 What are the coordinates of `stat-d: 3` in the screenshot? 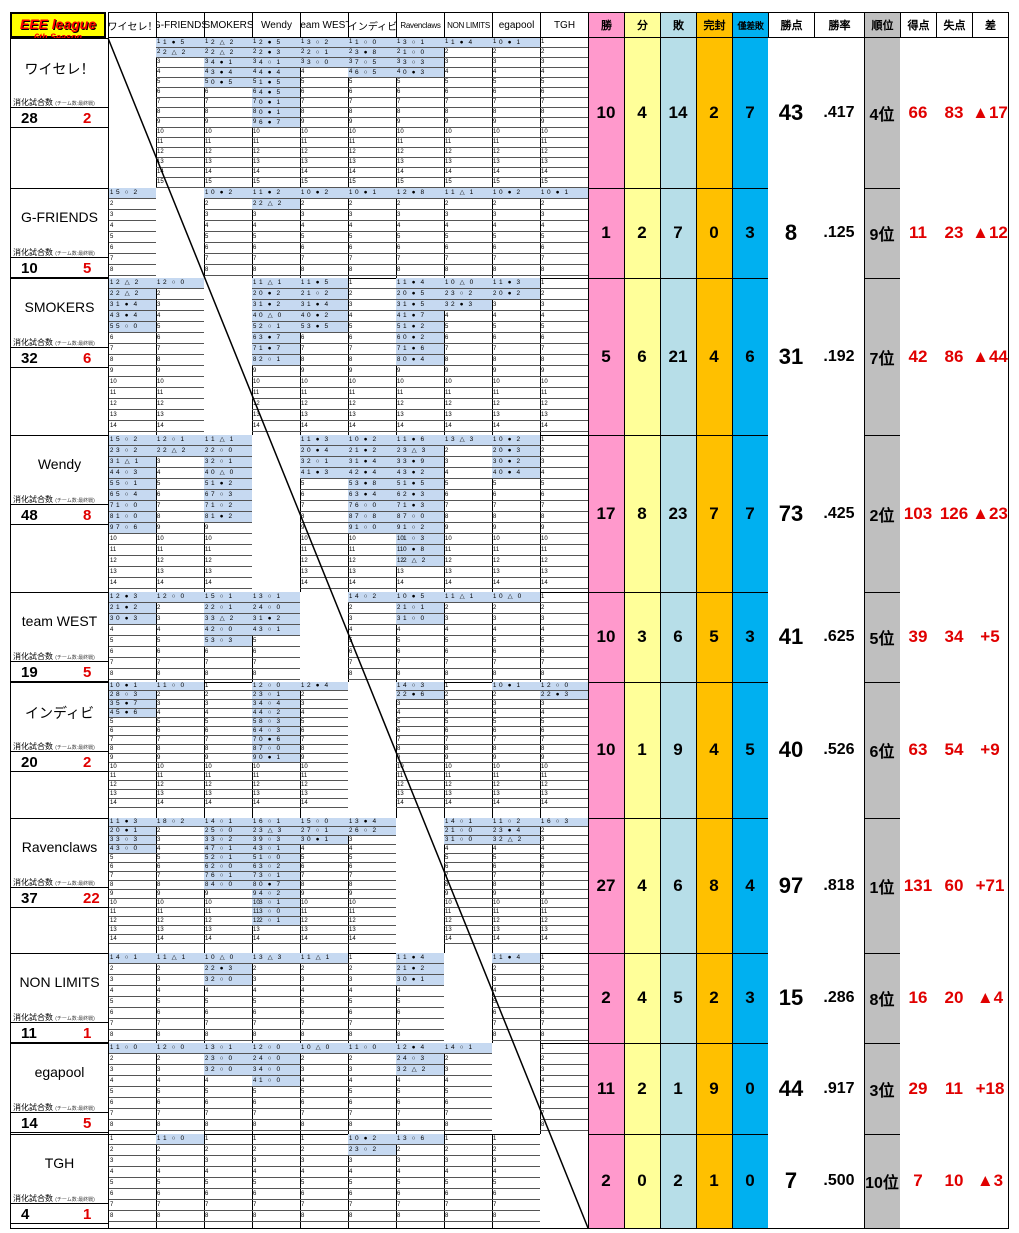 It's located at (642, 637).